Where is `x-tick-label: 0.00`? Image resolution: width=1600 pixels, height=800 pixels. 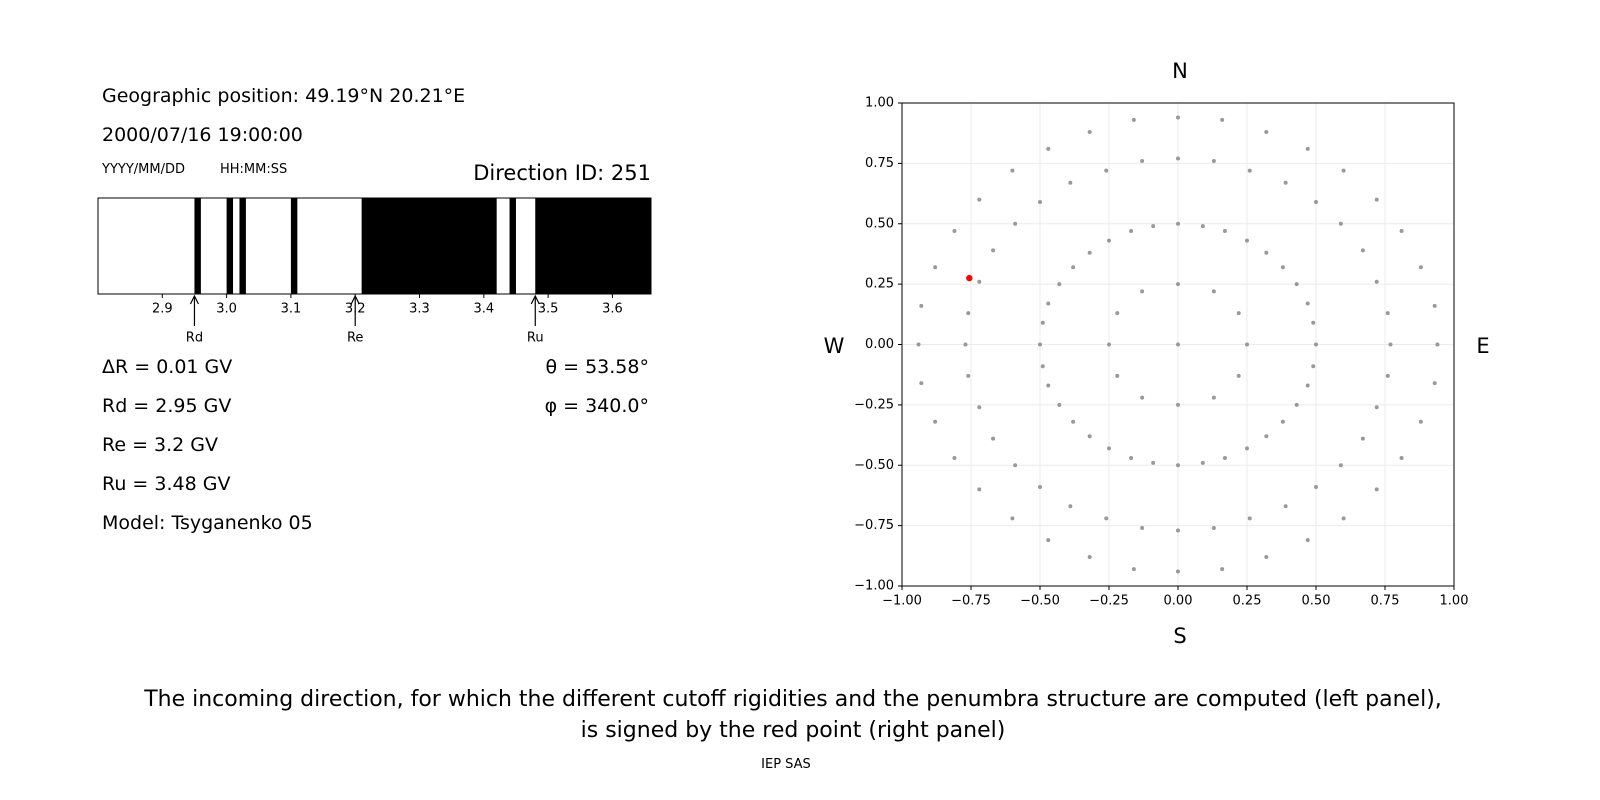 x-tick-label: 0.00 is located at coordinates (1178, 601).